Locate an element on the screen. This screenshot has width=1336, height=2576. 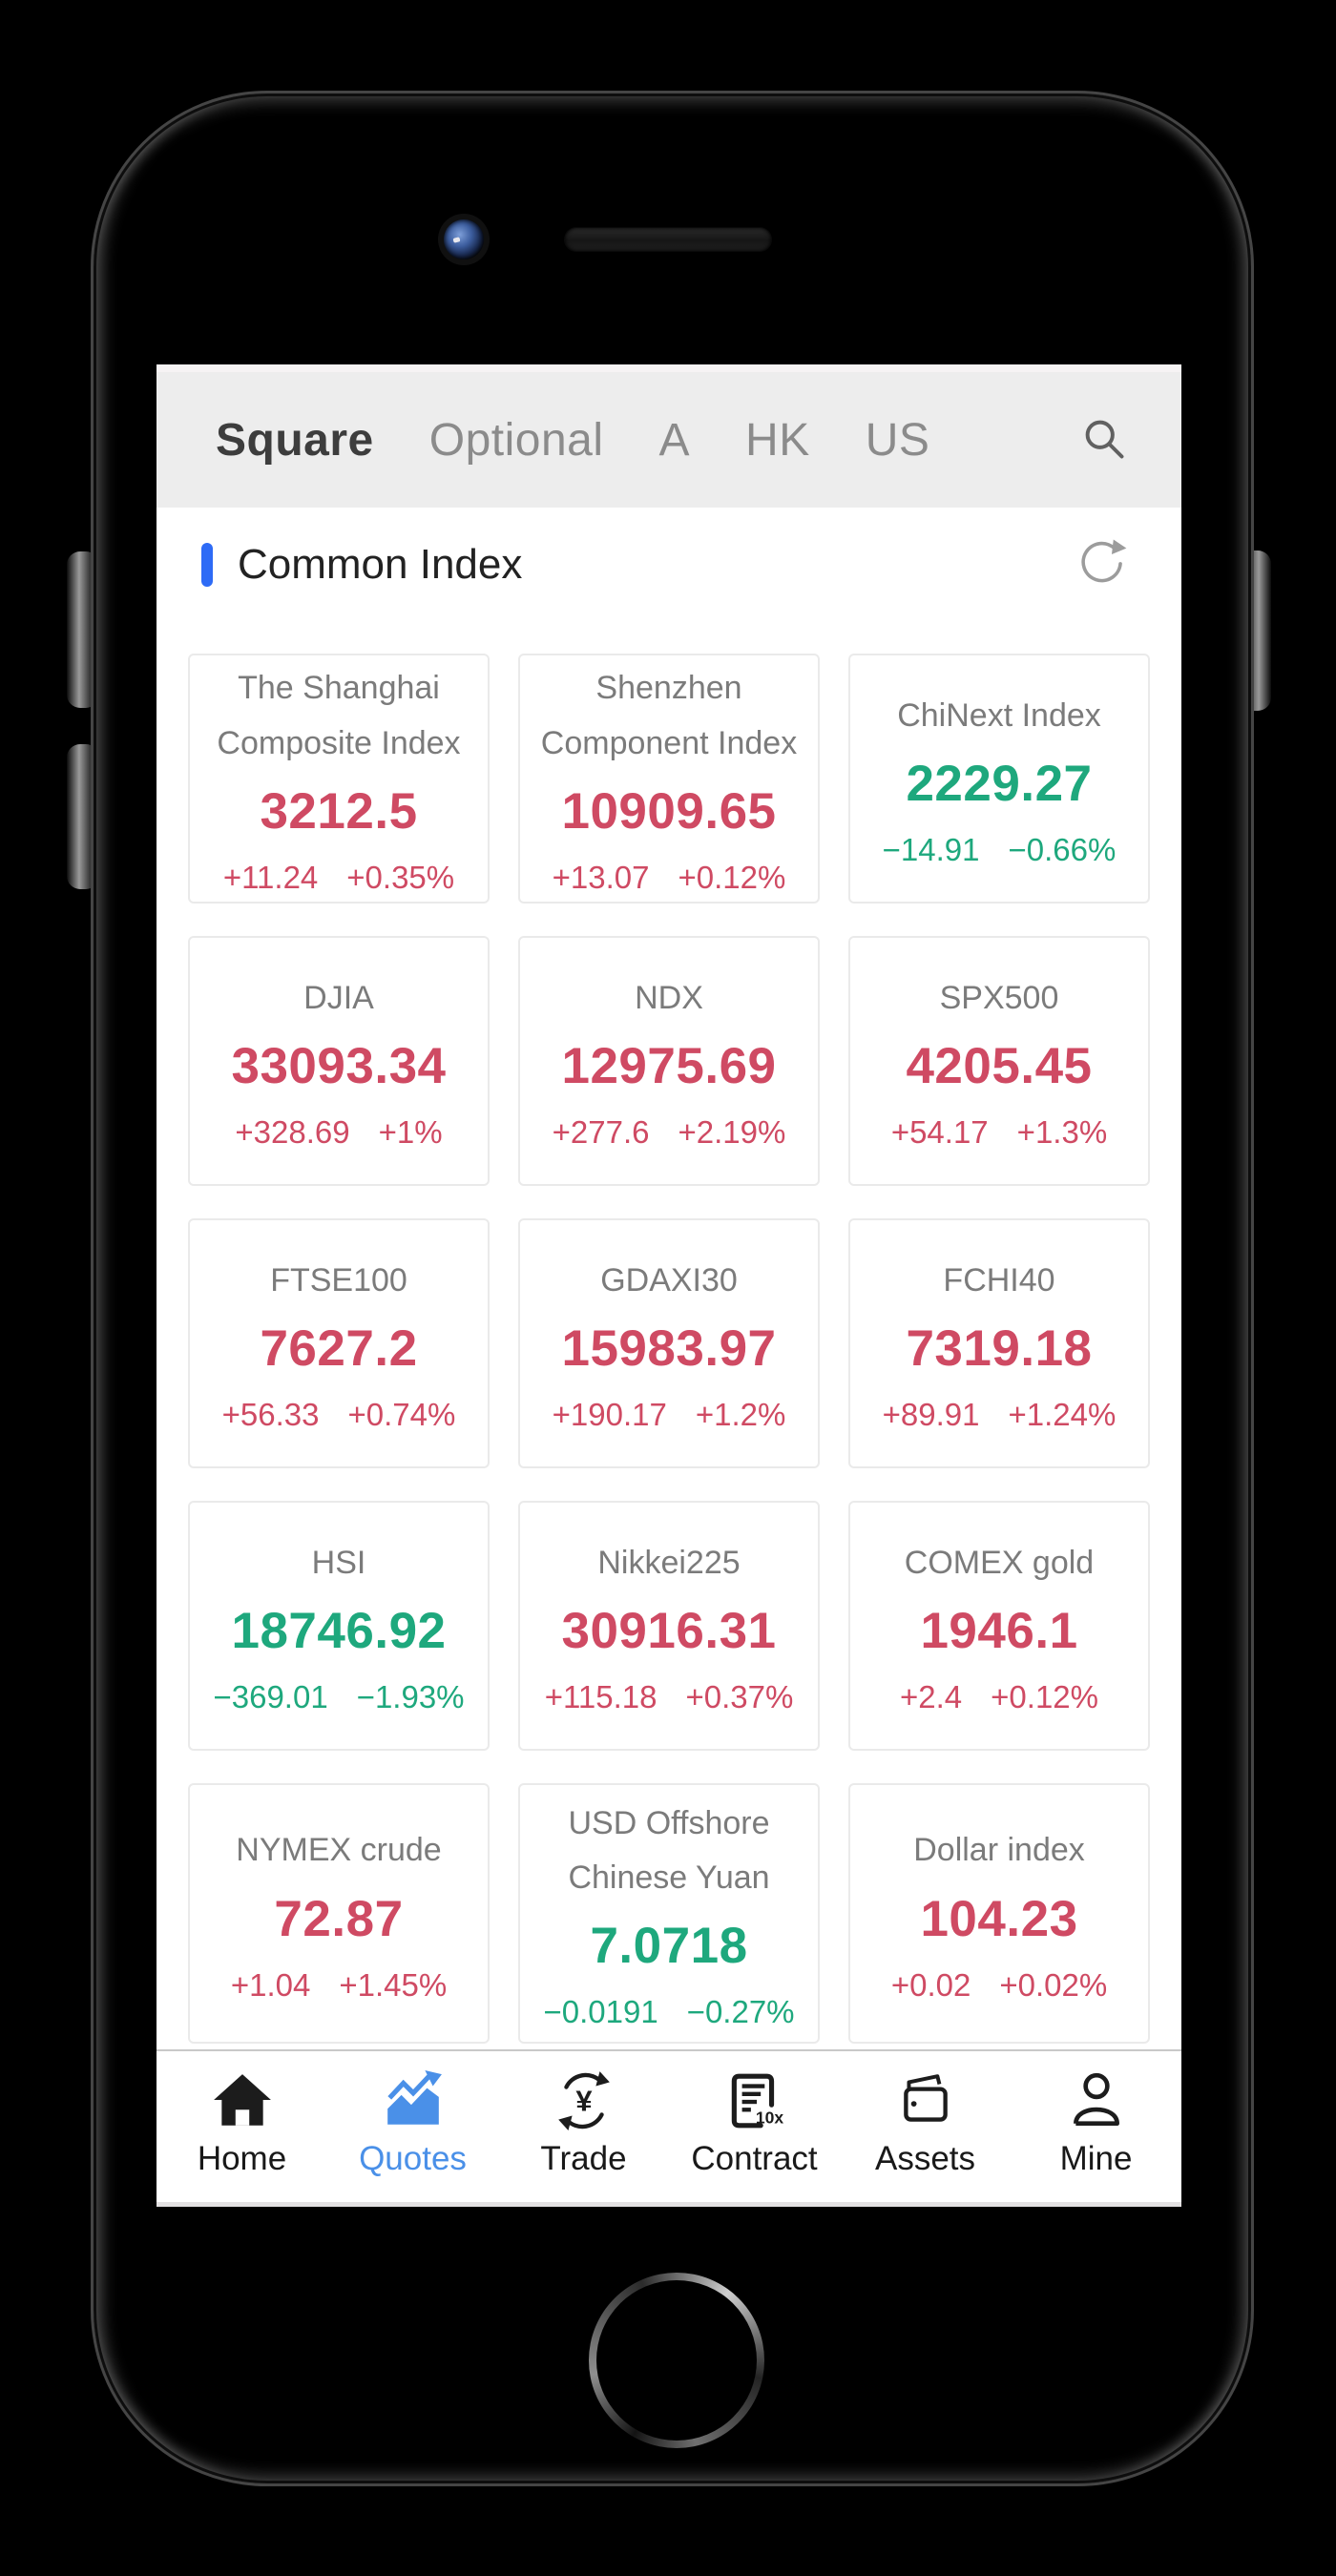
index-name: USD Offshore Chinese Yuan is located at coordinates (669, 1850).